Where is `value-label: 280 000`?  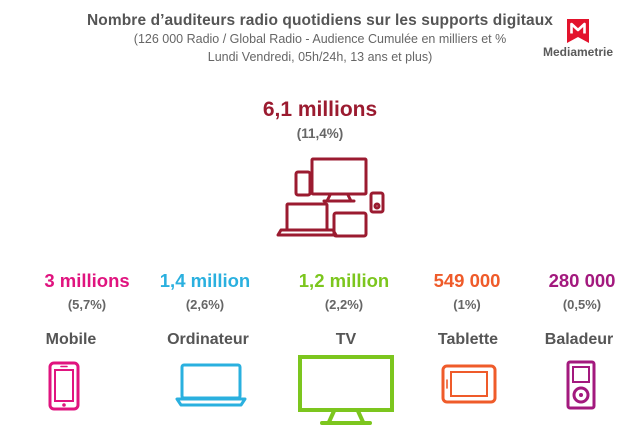 value-label: 280 000 is located at coordinates (582, 280).